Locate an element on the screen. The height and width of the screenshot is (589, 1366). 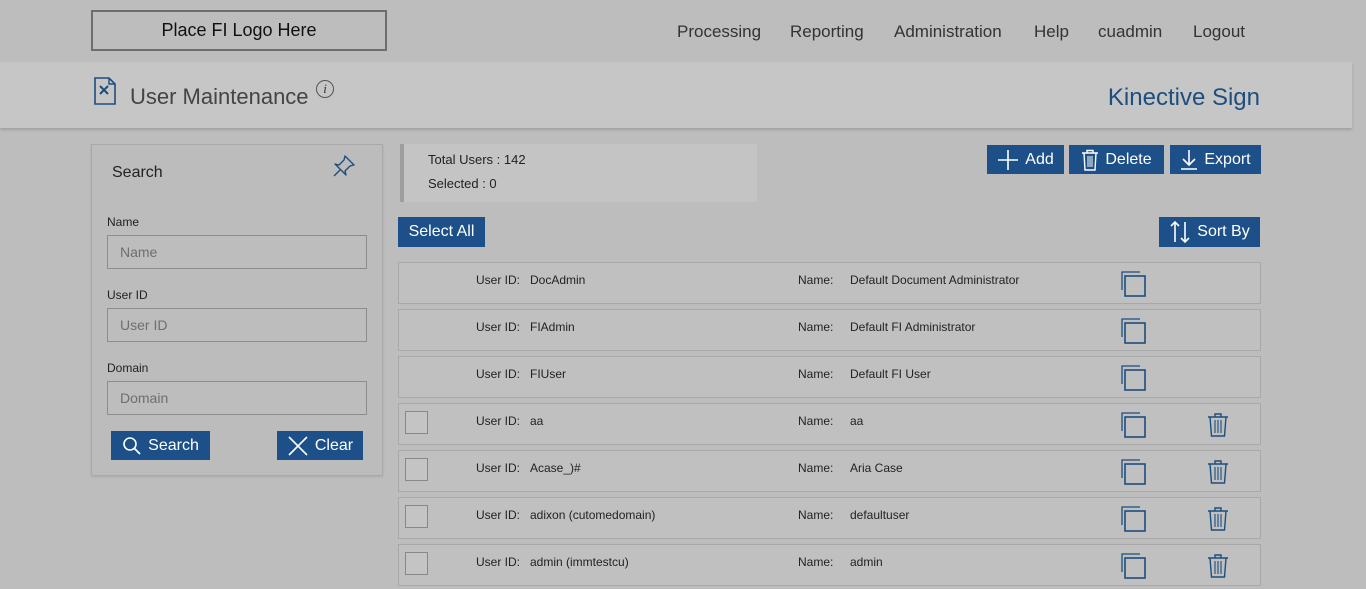
sort-by-button-label: Sort By is located at coordinates (1223, 231).